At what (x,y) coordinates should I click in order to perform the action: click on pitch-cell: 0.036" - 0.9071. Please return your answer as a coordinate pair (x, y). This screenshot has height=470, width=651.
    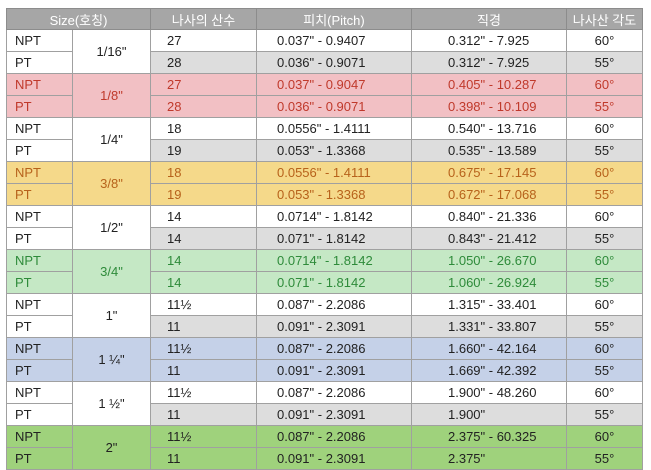
    Looking at the image, I should click on (334, 62).